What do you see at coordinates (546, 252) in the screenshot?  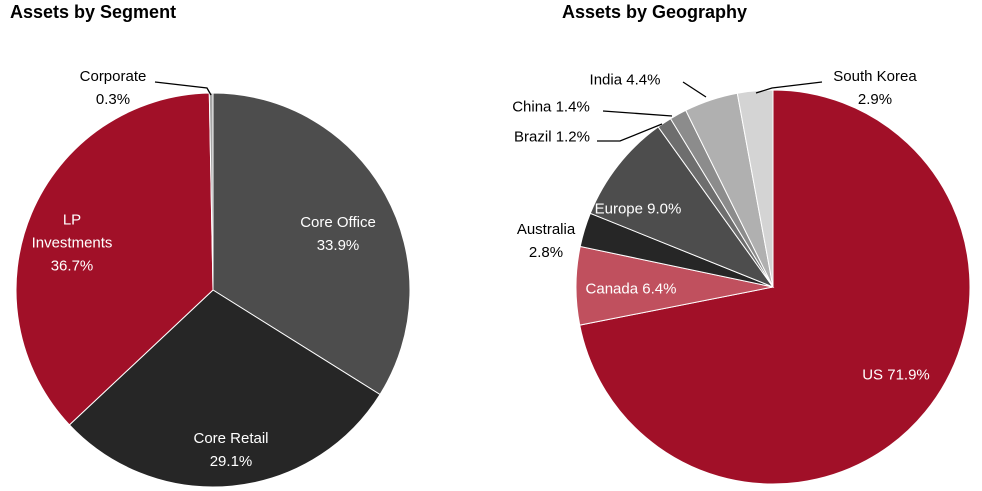 I see `value-label: 2.8%` at bounding box center [546, 252].